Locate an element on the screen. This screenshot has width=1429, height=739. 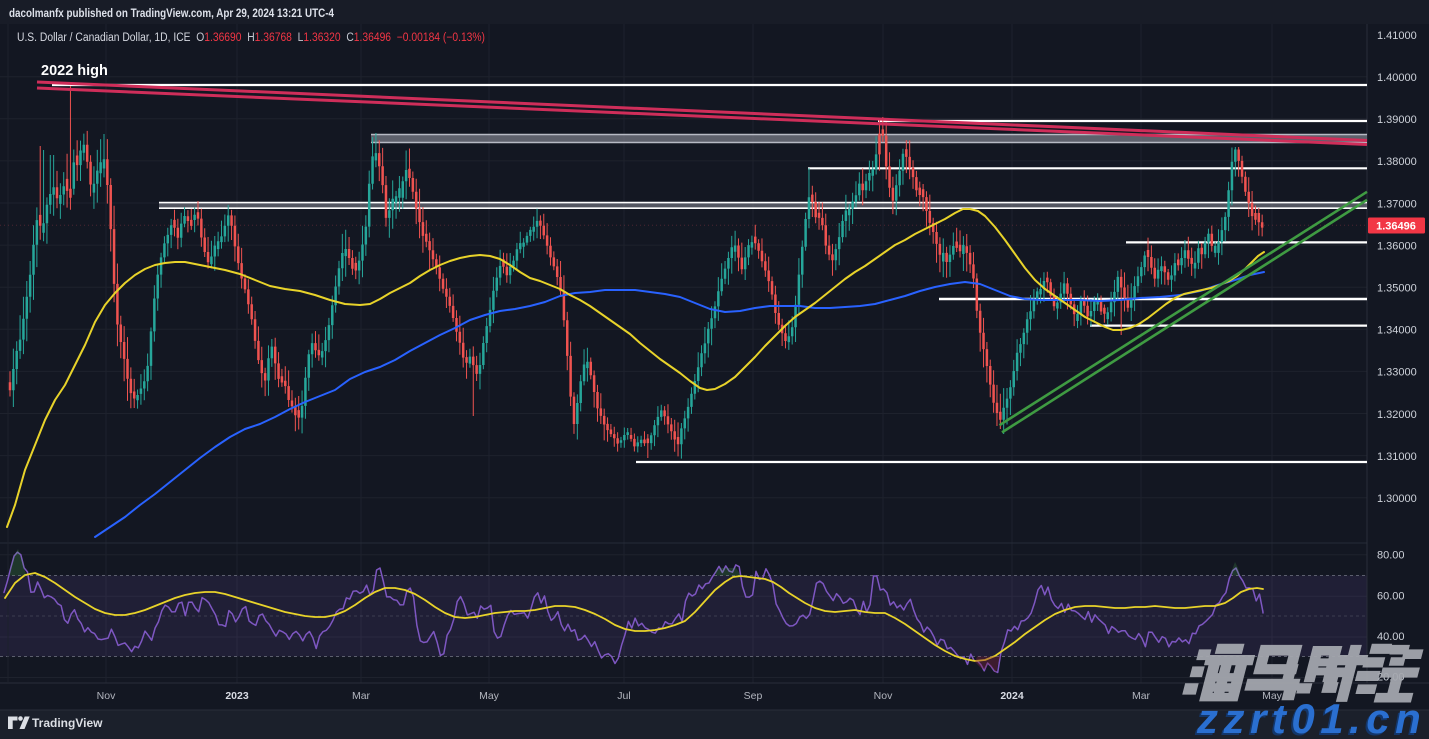
svg-text: 1.41000 is located at coordinates (1397, 36).